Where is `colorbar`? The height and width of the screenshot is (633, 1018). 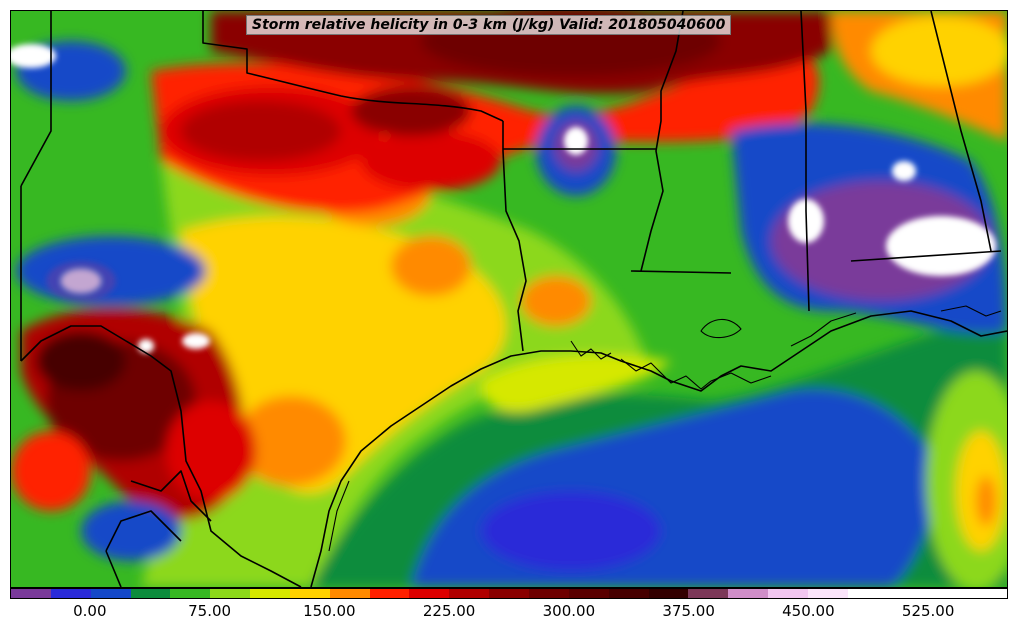 colorbar is located at coordinates (509, 593).